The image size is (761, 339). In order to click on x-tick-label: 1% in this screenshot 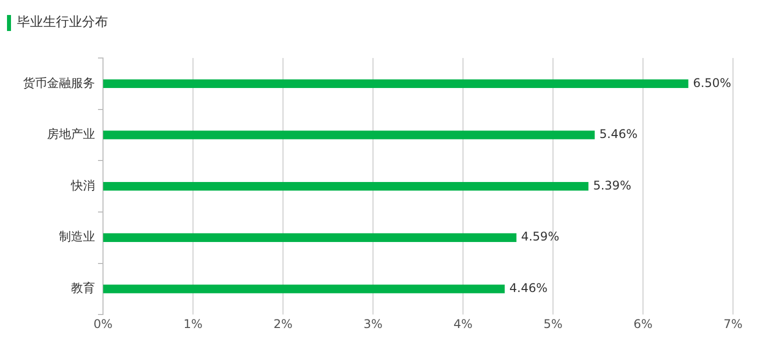, I will do `click(193, 323)`.